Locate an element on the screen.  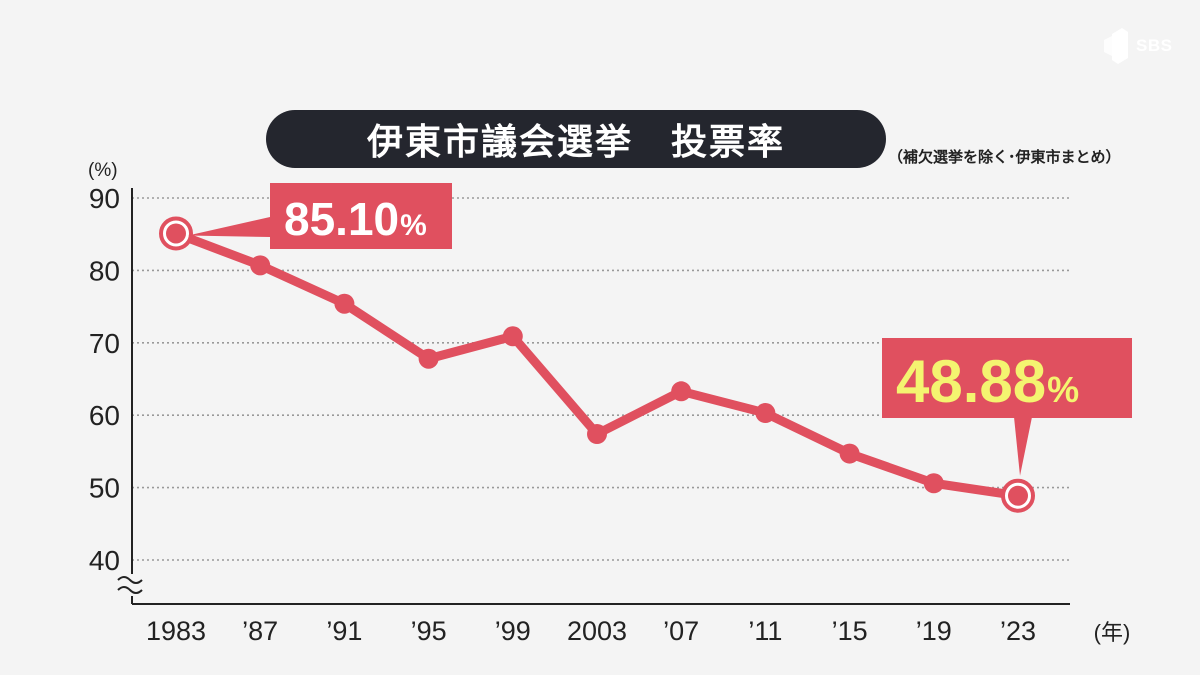
x-tick-label: ’23 is located at coordinates (1018, 631).